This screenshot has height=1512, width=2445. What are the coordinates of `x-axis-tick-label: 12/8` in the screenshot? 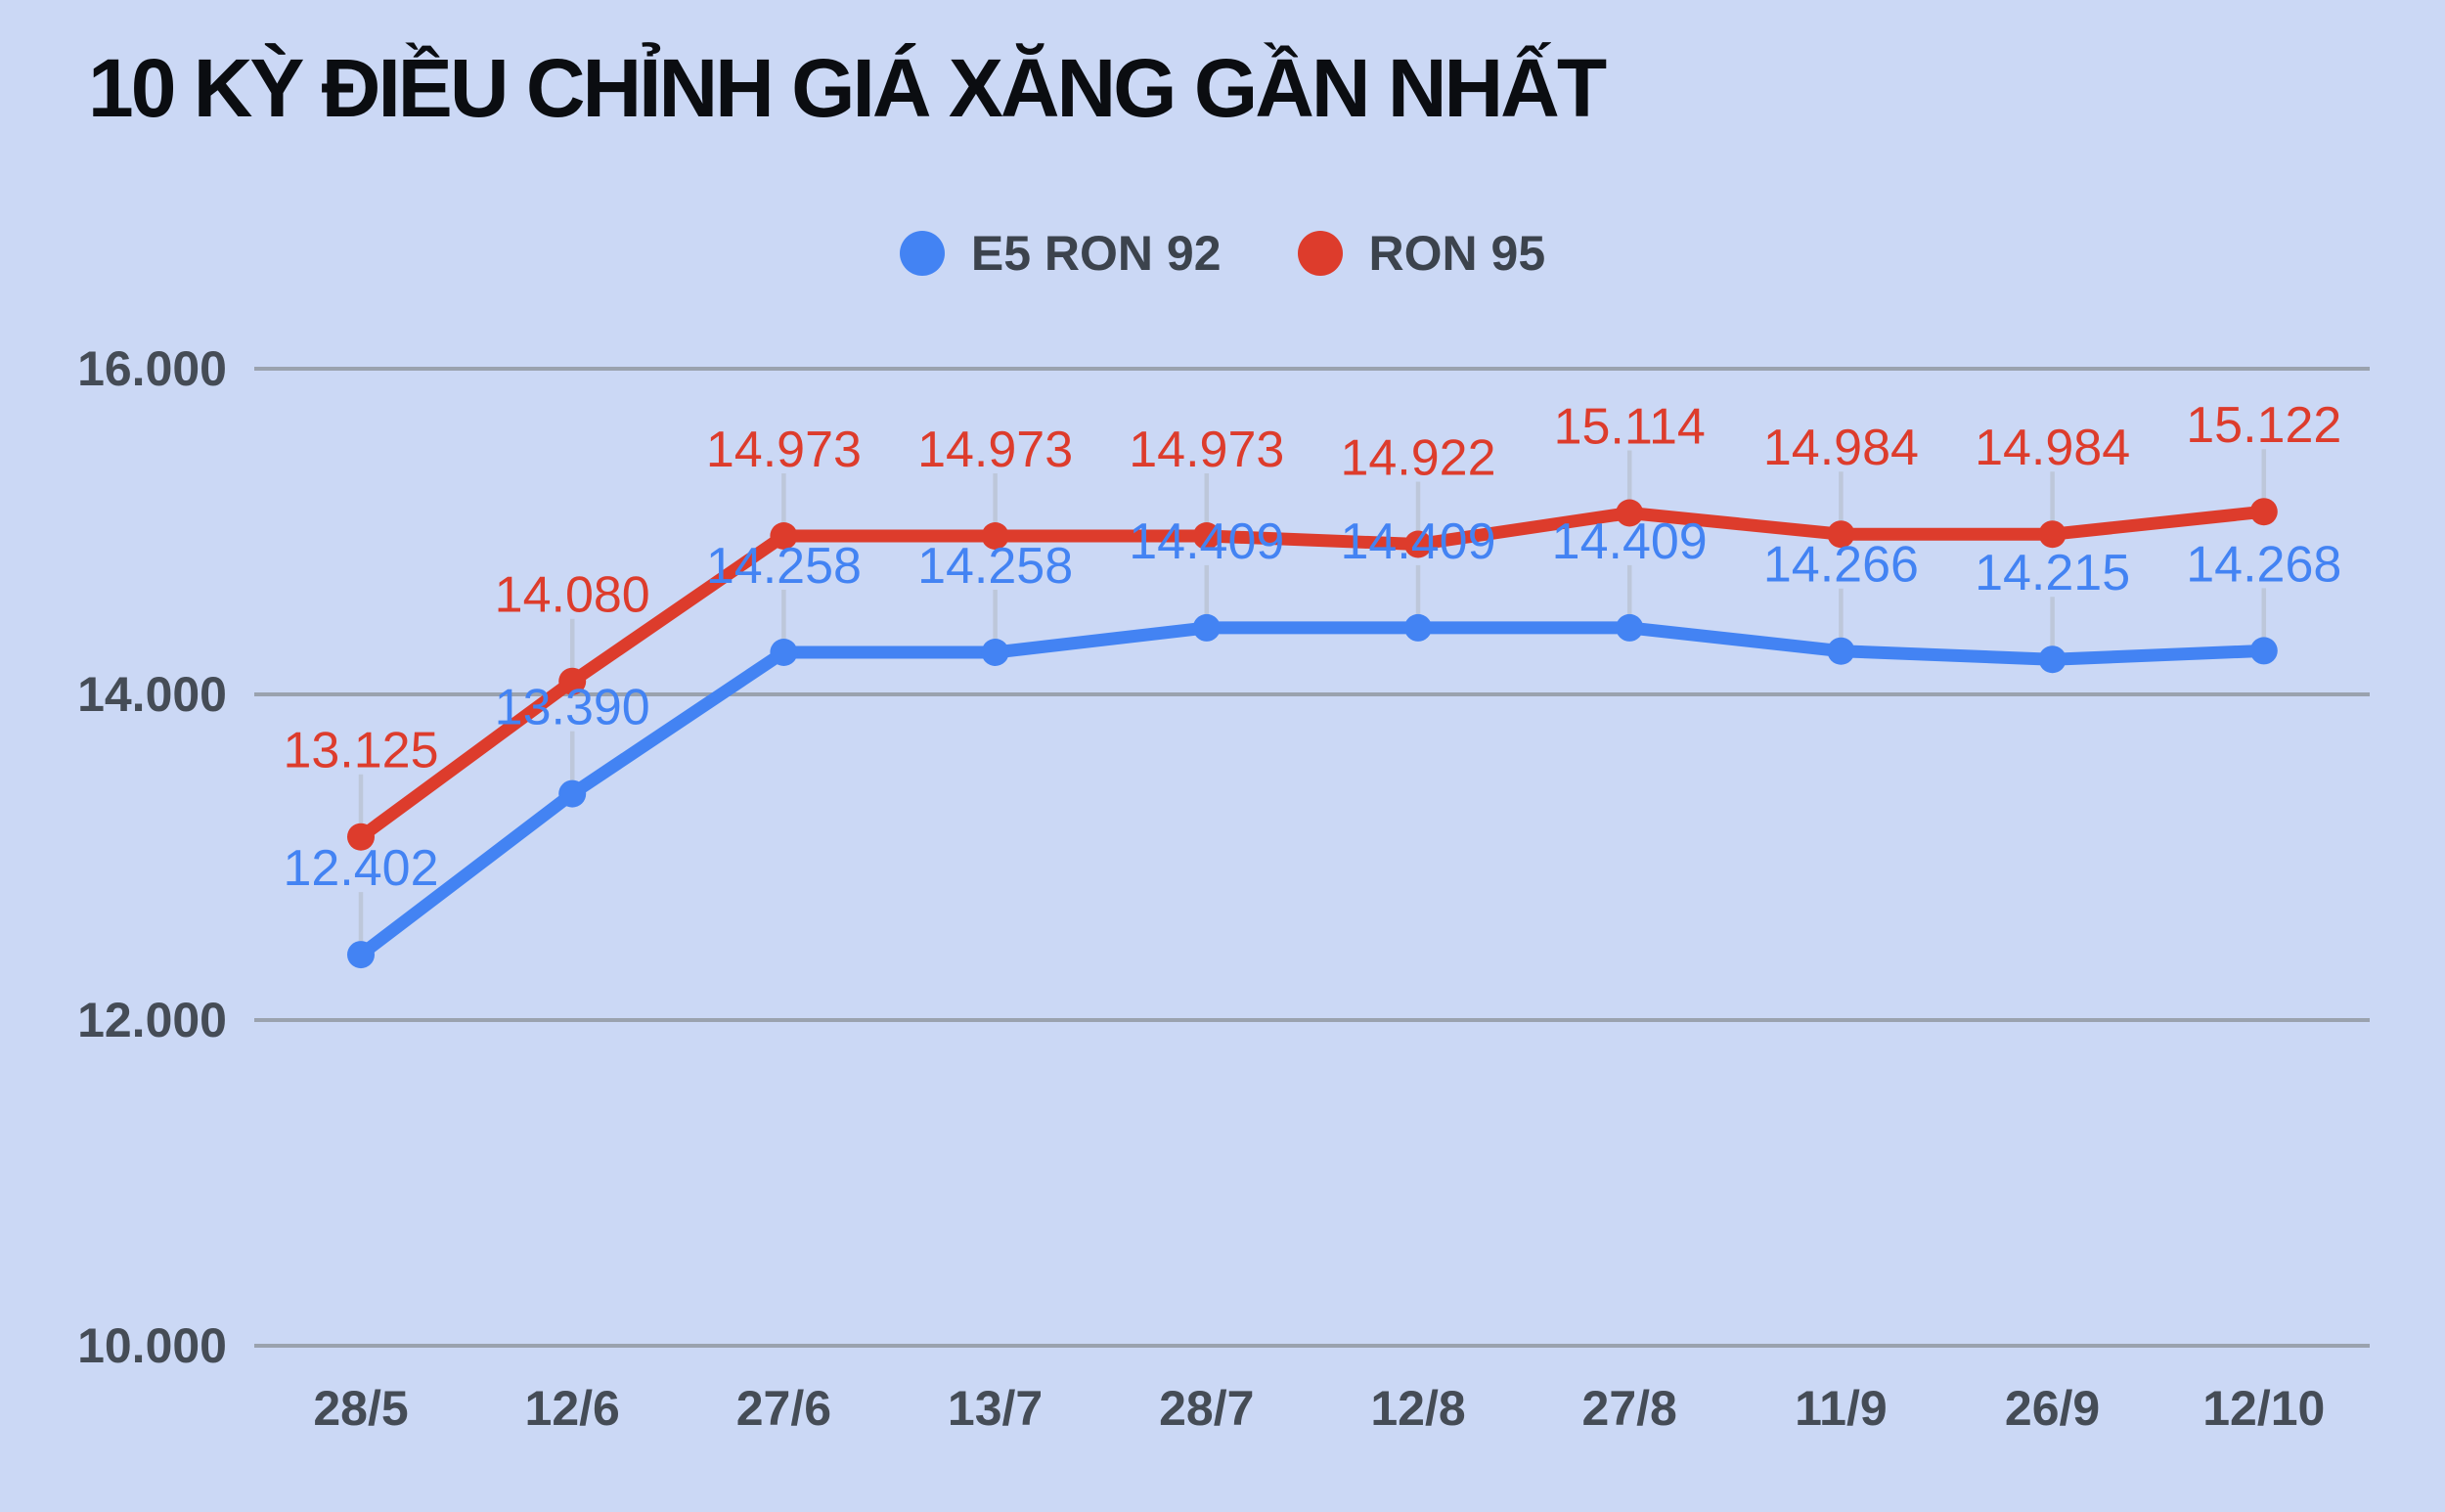 It's located at (1417, 1408).